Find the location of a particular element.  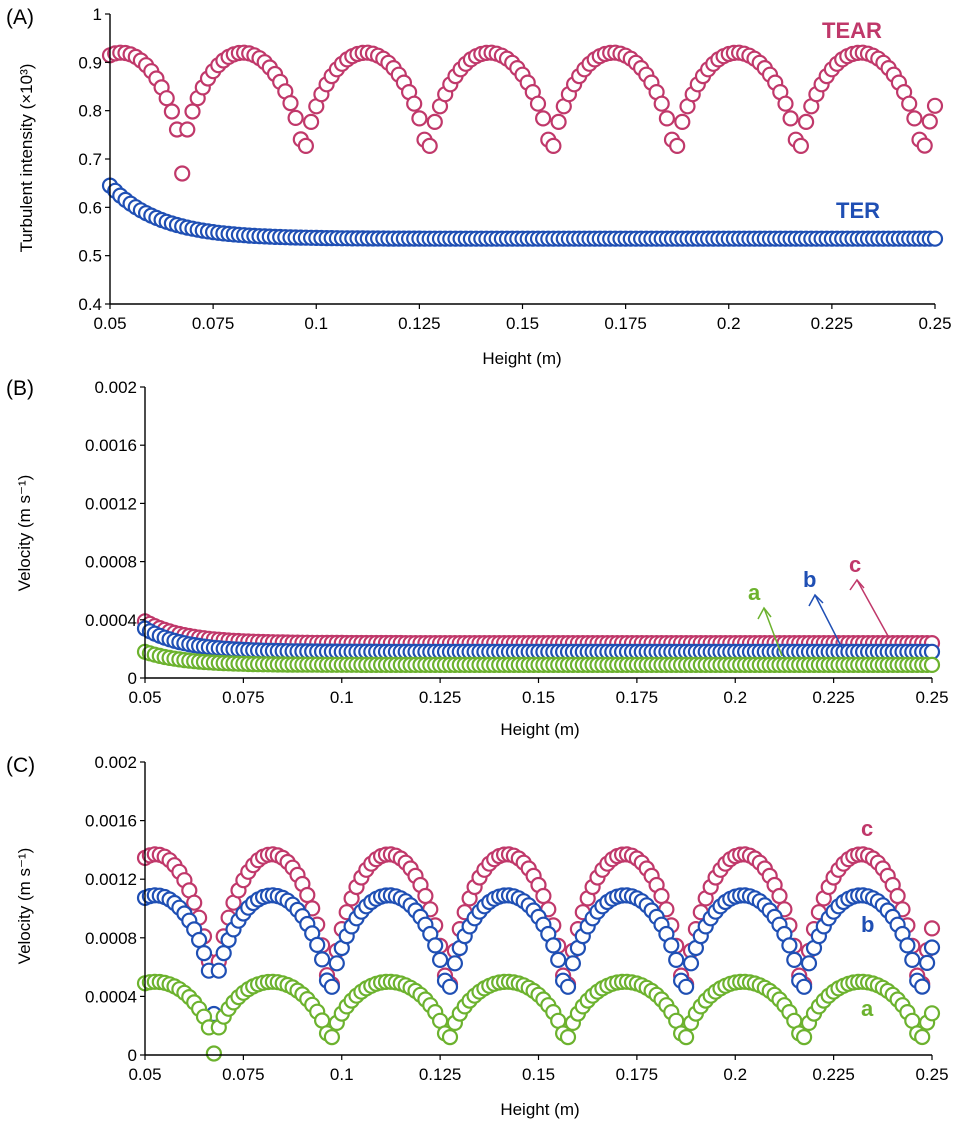

panel-label: (C) is located at coordinates (20, 765).